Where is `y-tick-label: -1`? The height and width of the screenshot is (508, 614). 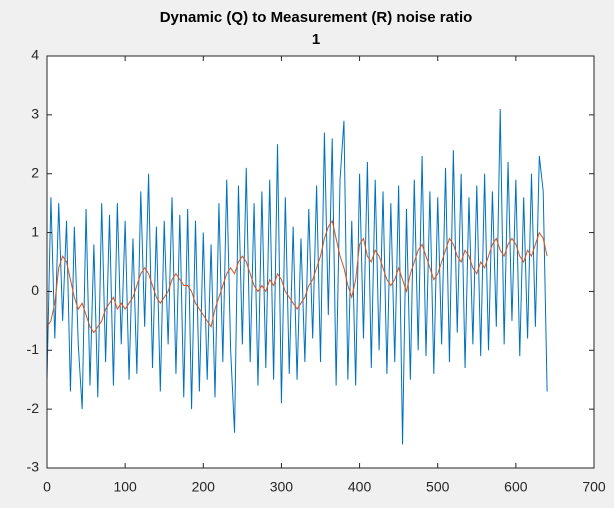
y-tick-label: -1 is located at coordinates (33, 349).